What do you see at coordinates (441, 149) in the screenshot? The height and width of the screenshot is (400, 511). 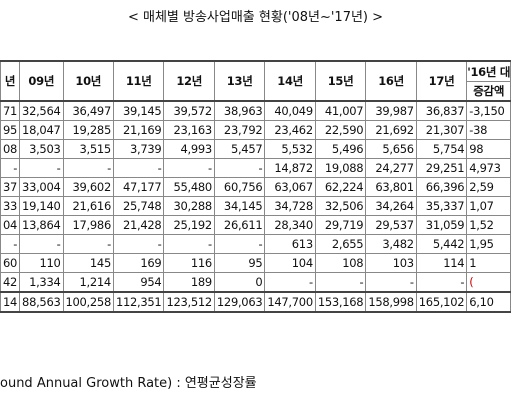 I see `table-cell: 5,754` at bounding box center [441, 149].